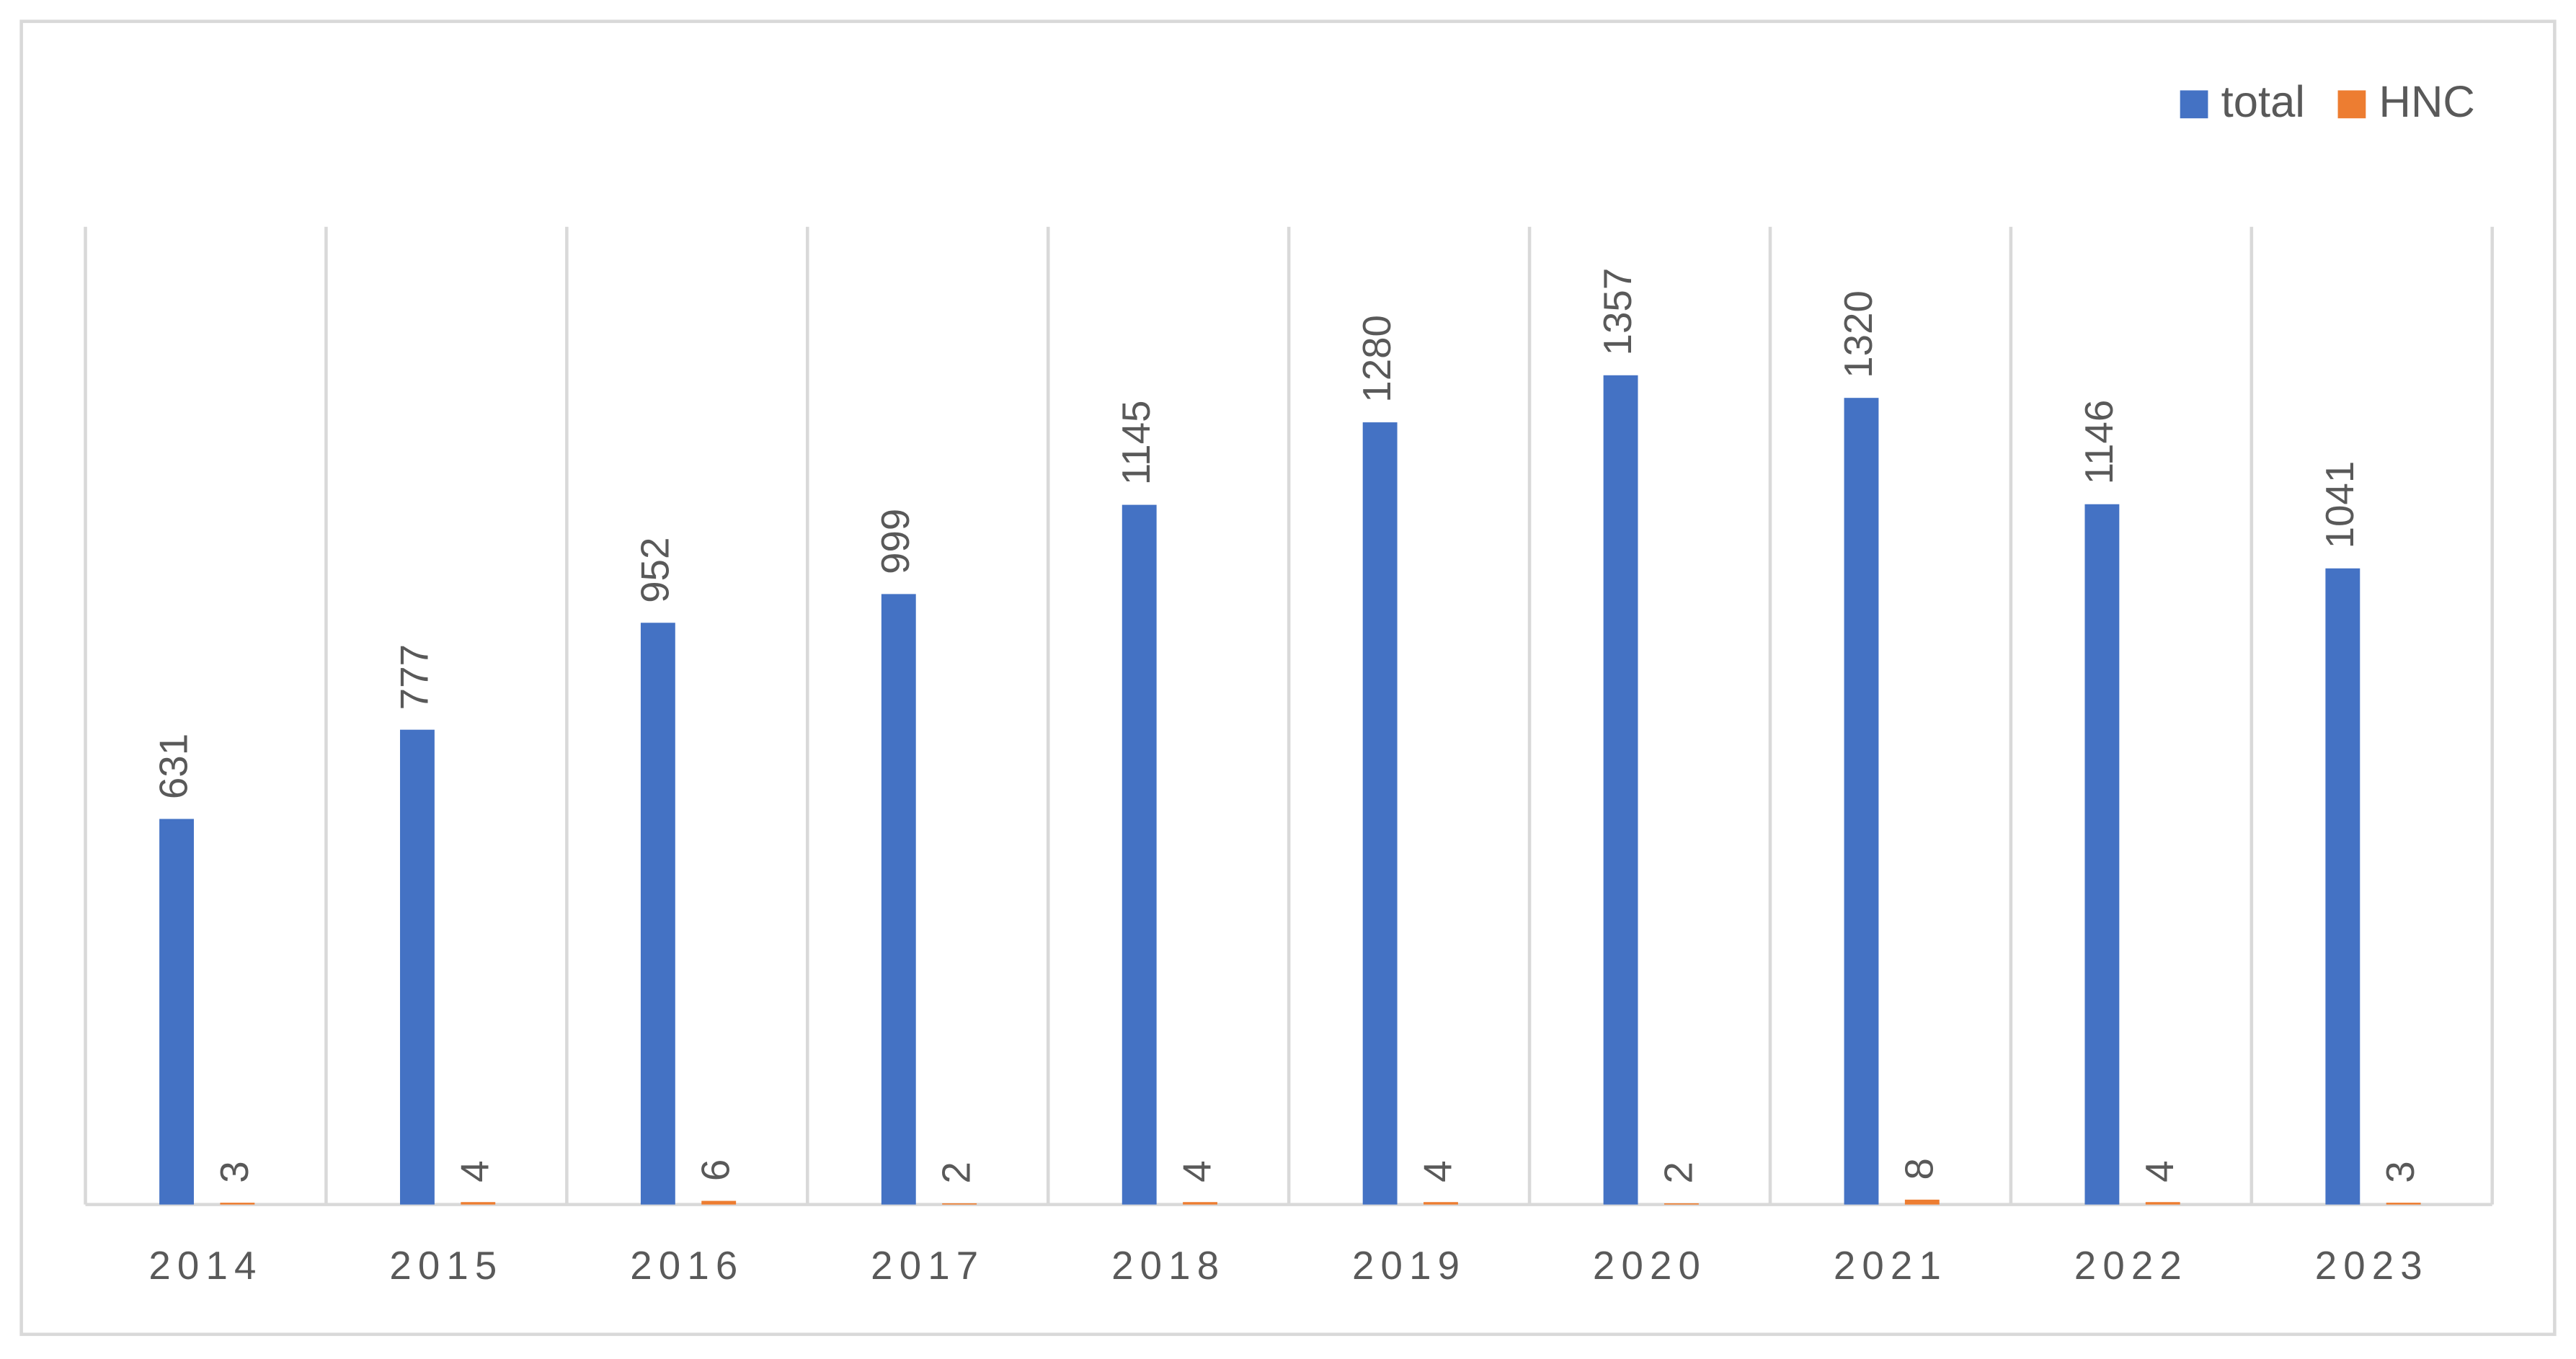 Image resolution: width=2576 pixels, height=1359 pixels. Describe the element at coordinates (2099, 443) in the screenshot. I see `data-label: 1146` at that location.